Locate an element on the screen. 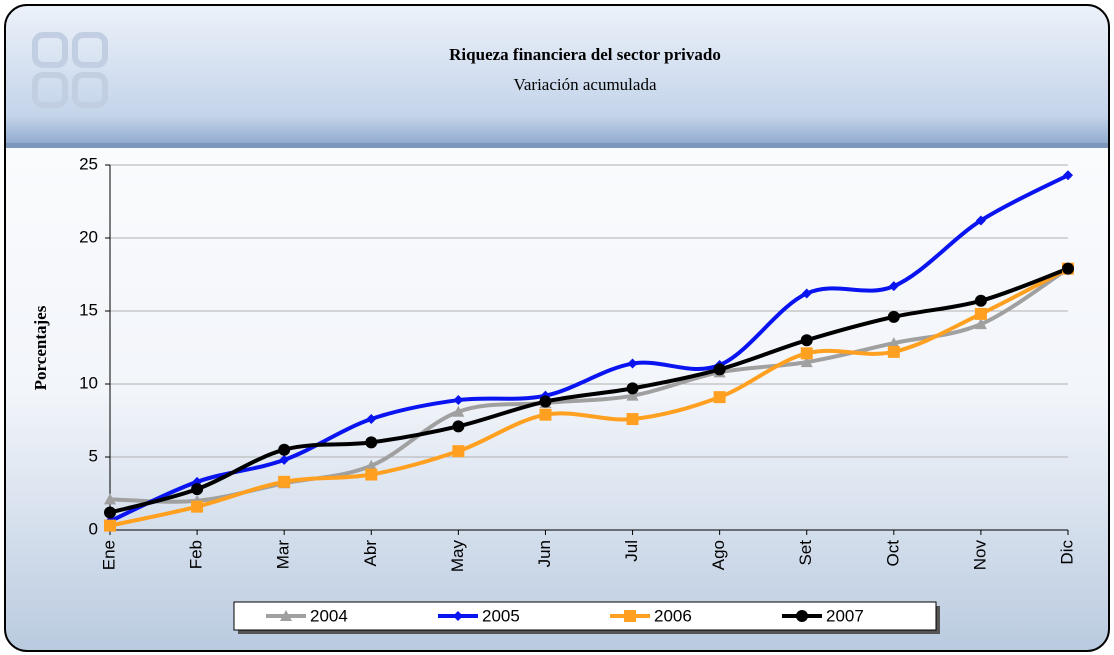 This screenshot has height=655, width=1114. x-tick-label: Jun is located at coordinates (544, 553).